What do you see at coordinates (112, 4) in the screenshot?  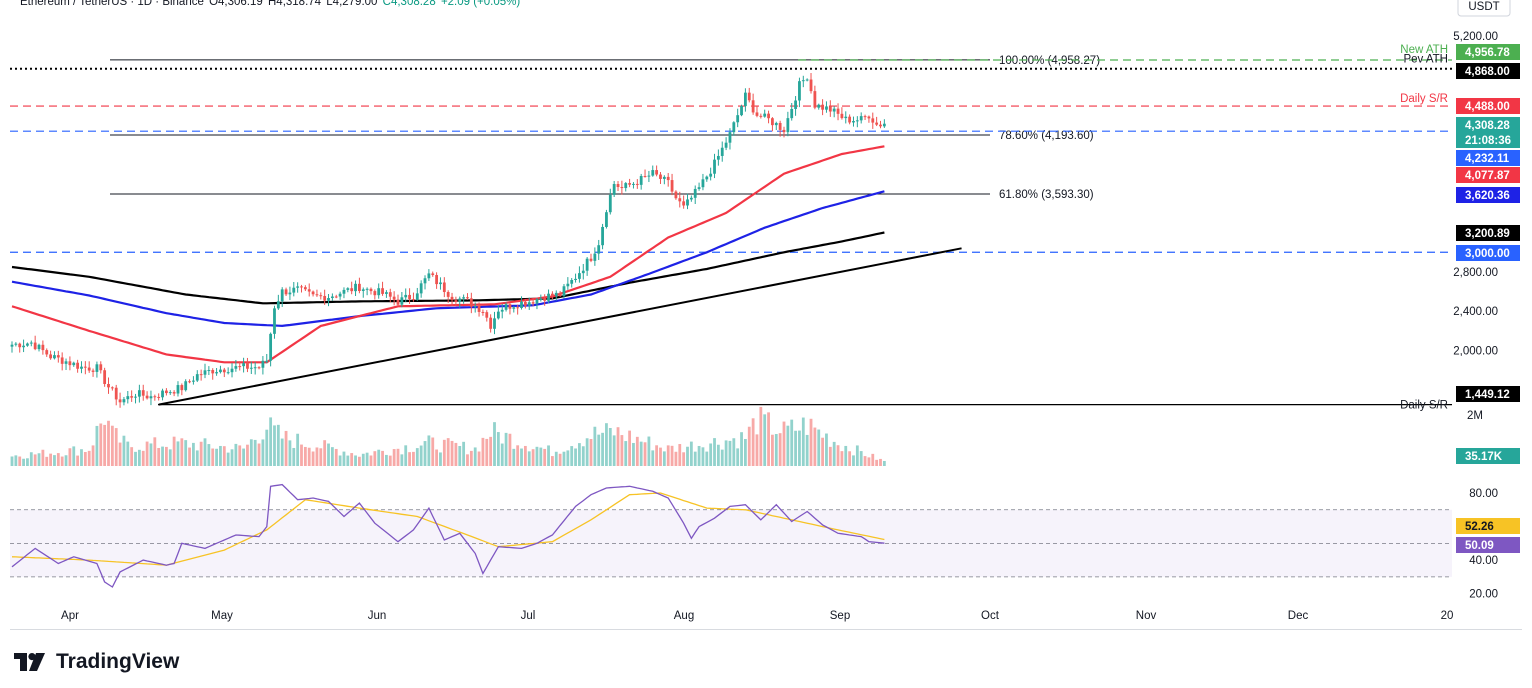 I see `symbol-label: Ethereum / TetherUS · 1D · Binance` at bounding box center [112, 4].